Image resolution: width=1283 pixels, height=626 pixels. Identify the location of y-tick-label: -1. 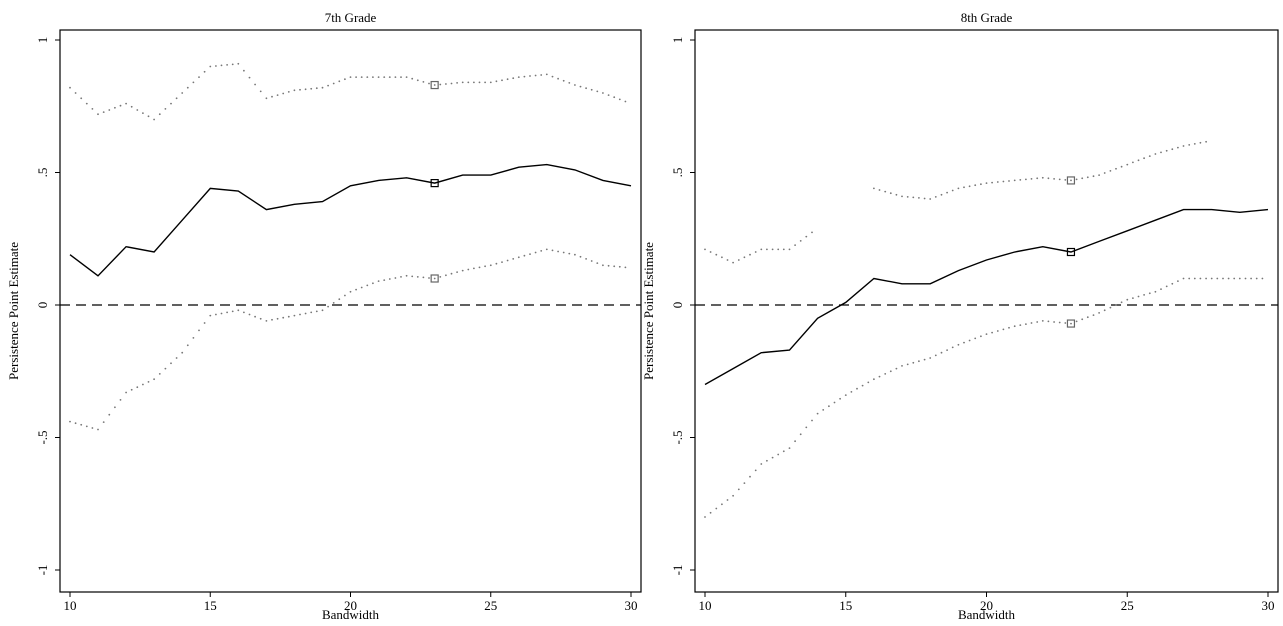
(42, 570).